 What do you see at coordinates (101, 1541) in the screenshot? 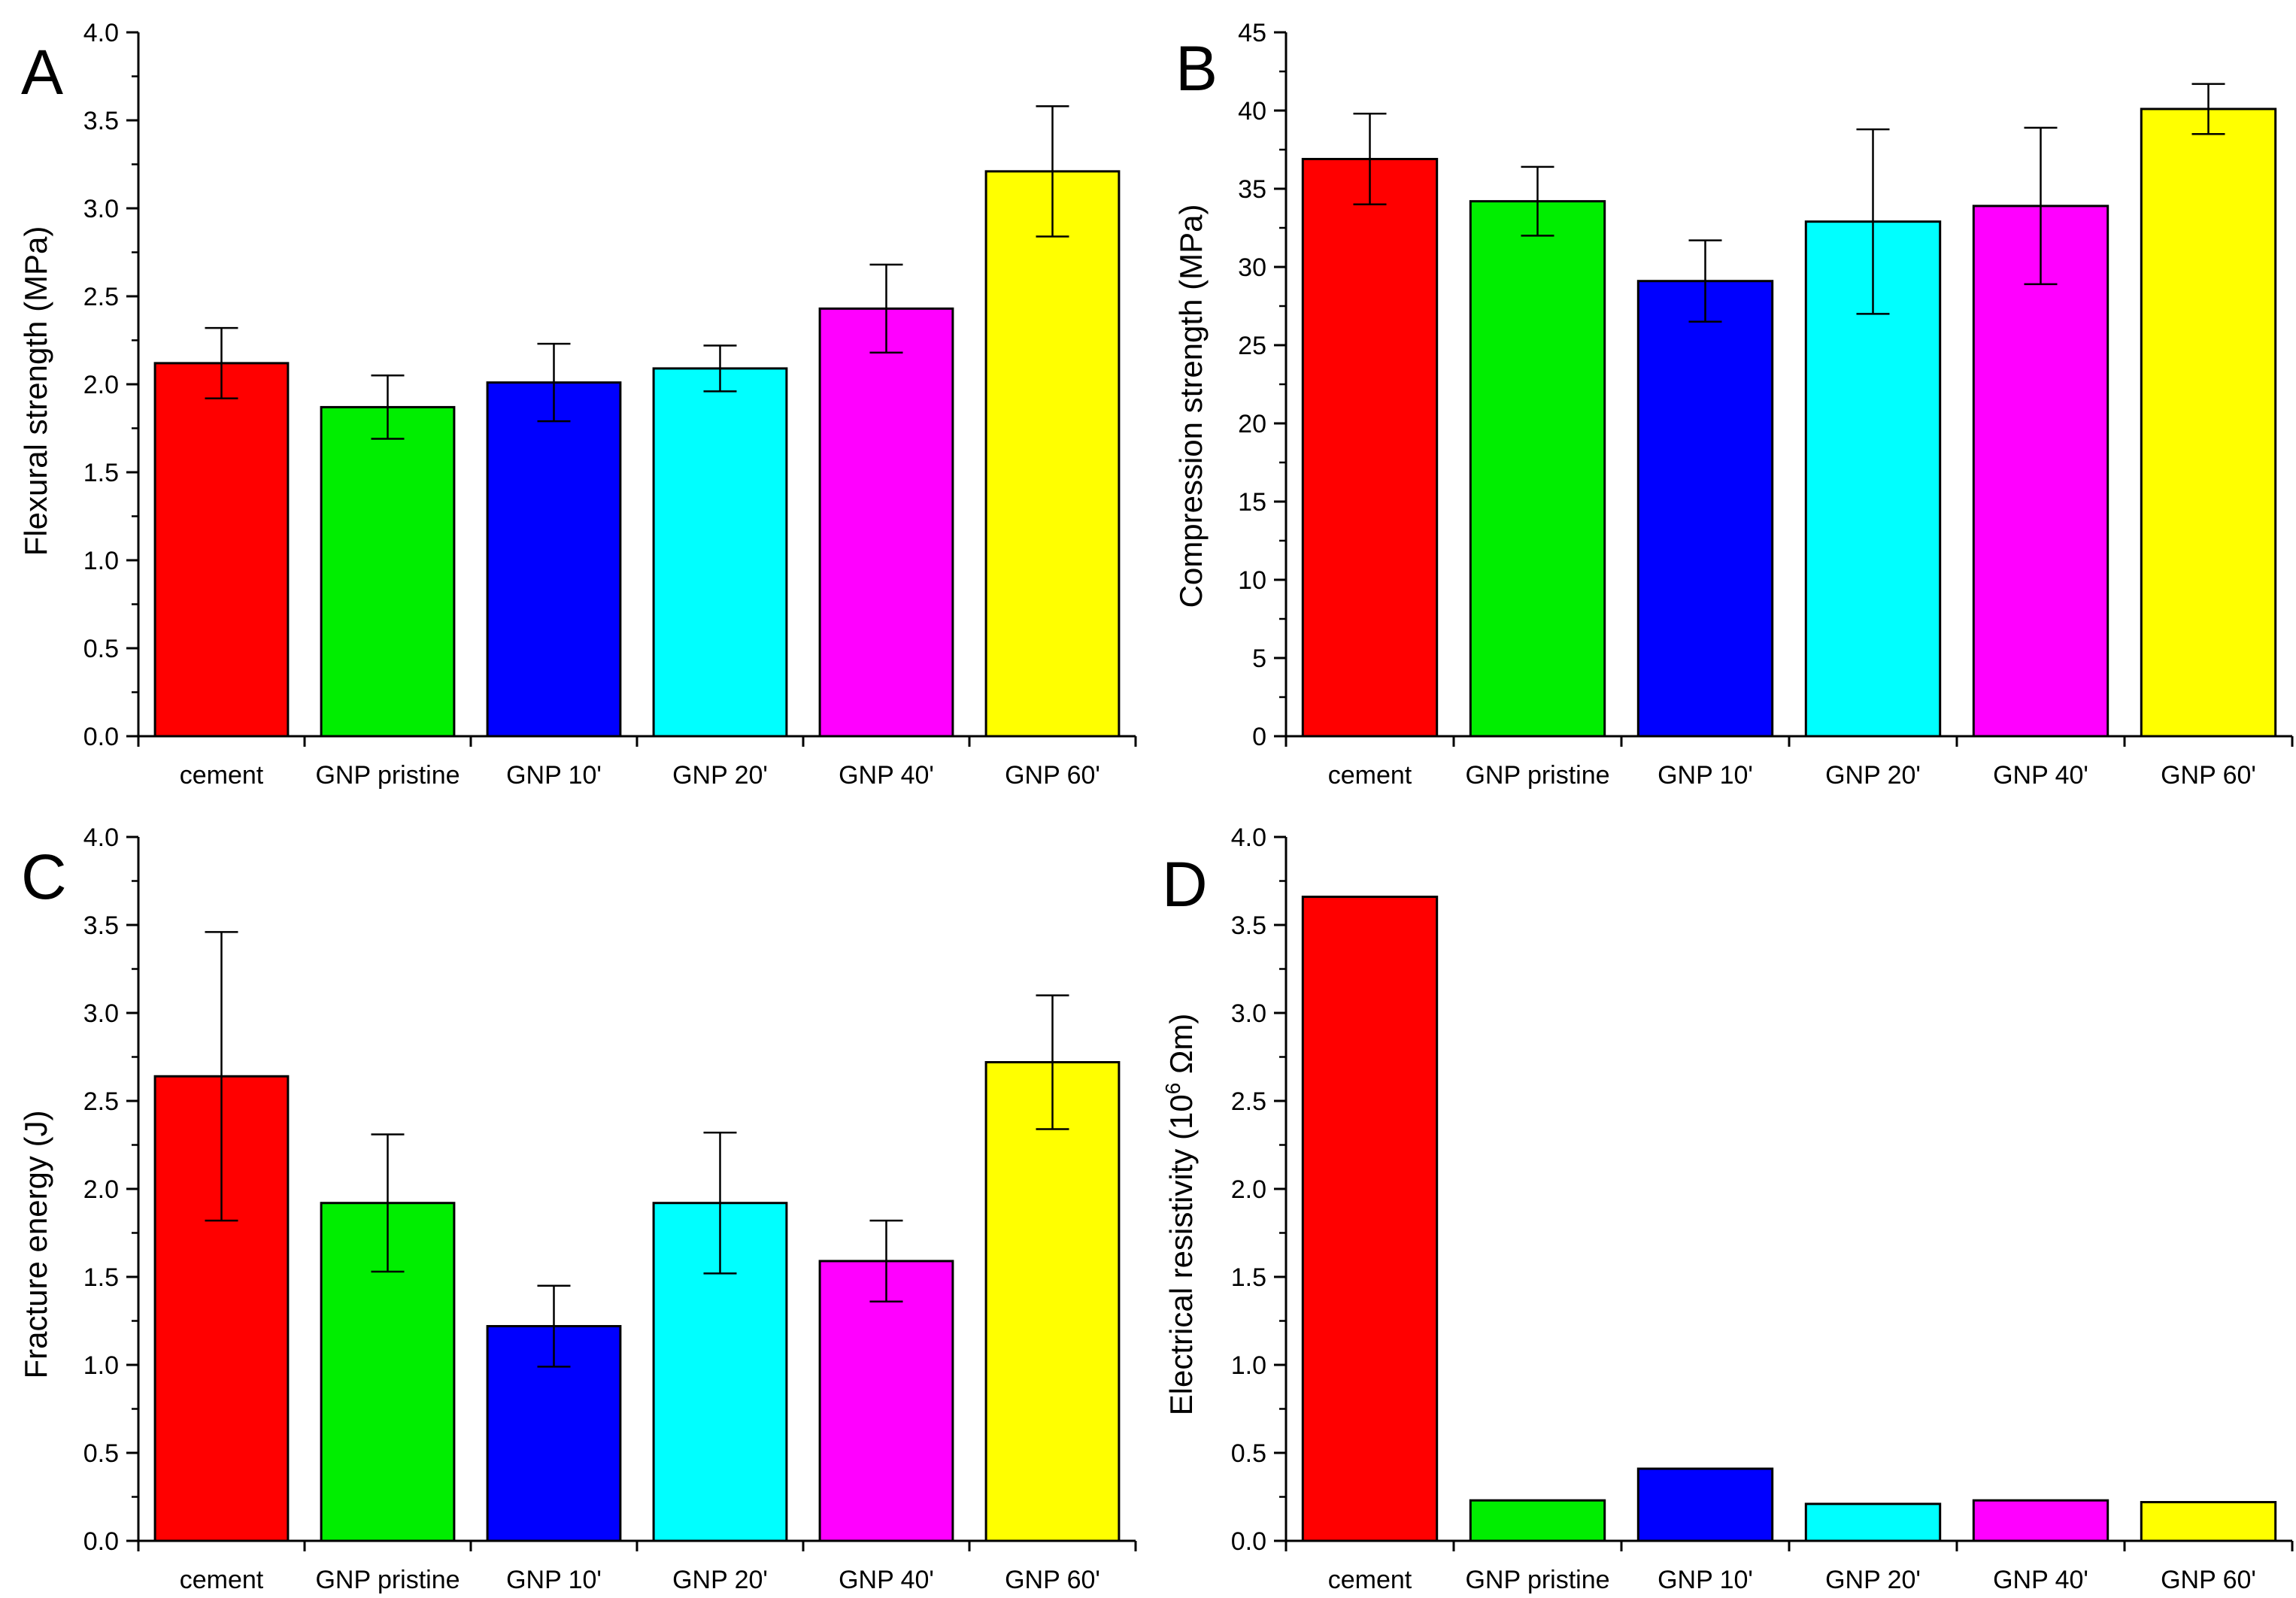
I see `panel-c-y-tick-label: 0.0` at bounding box center [101, 1541].